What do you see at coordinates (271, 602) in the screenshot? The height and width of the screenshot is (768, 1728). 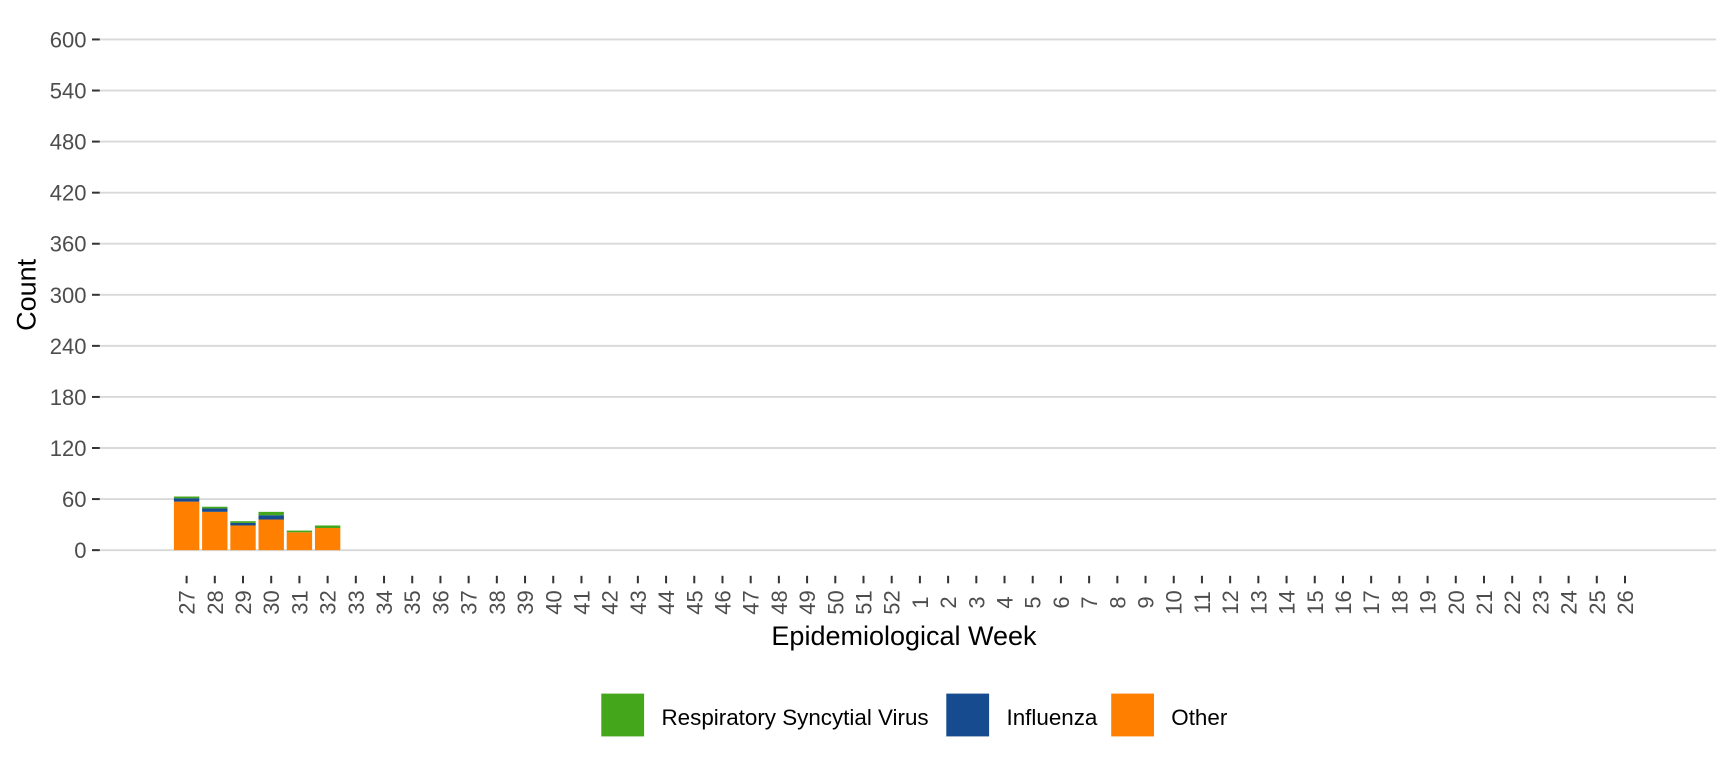 I see `svg-text: 30` at bounding box center [271, 602].